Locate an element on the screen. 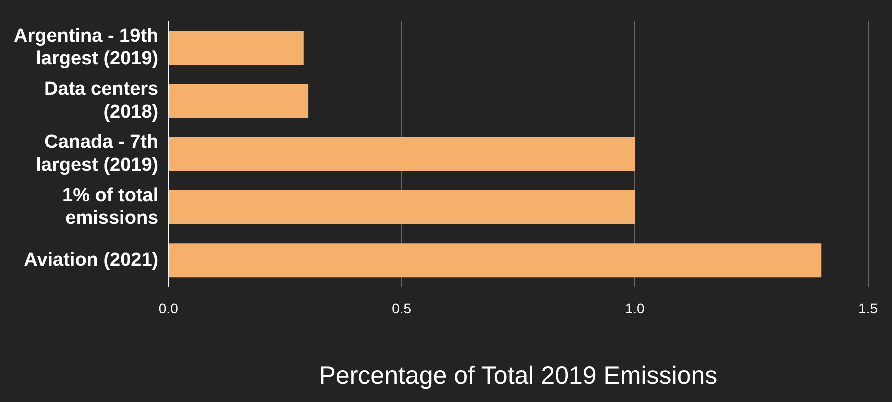 The height and width of the screenshot is (402, 892). y-tick-label: Argentina - 19th largest (2019) is located at coordinates (86, 48).